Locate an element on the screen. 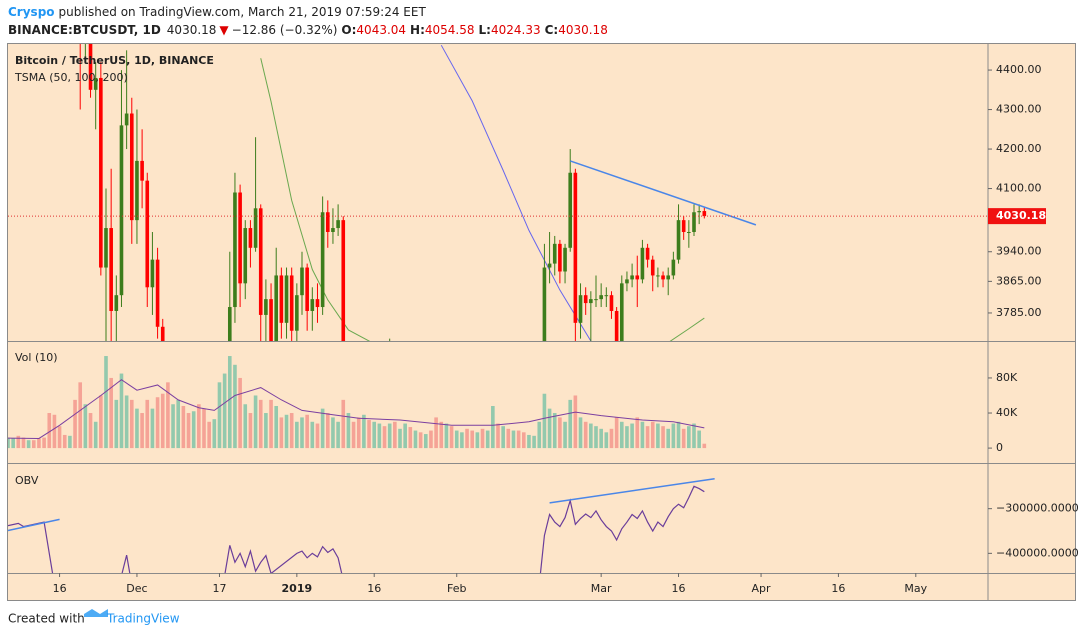 This screenshot has height=637, width=1083. brand: TradingView is located at coordinates (143, 619).